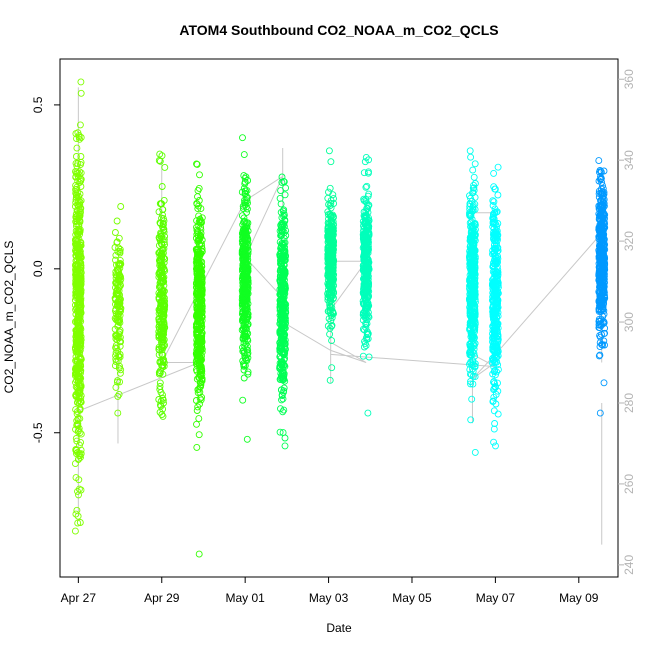  Describe the element at coordinates (329, 598) in the screenshot. I see `x-tick-label: May 03` at that location.